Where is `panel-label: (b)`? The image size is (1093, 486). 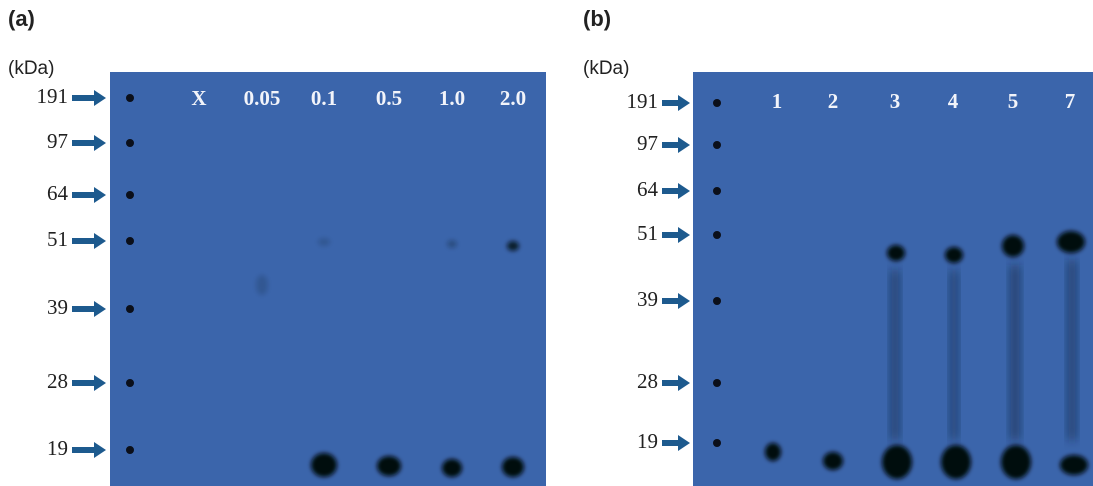
panel-label: (b) is located at coordinates (597, 18).